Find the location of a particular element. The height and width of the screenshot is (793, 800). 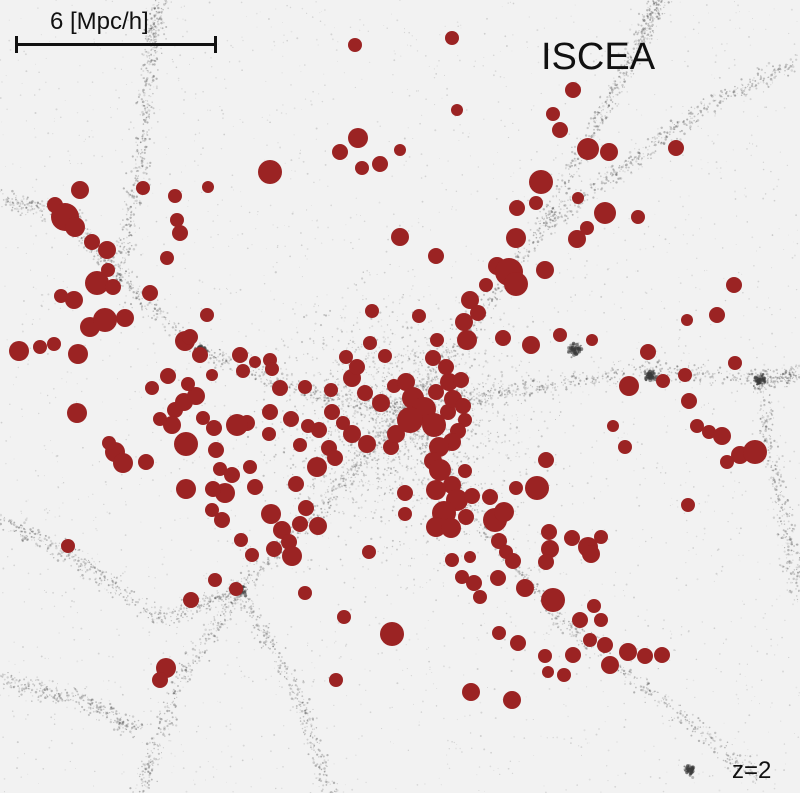

scale-bar-label: 6 [Mpc/h] is located at coordinates (99, 21).